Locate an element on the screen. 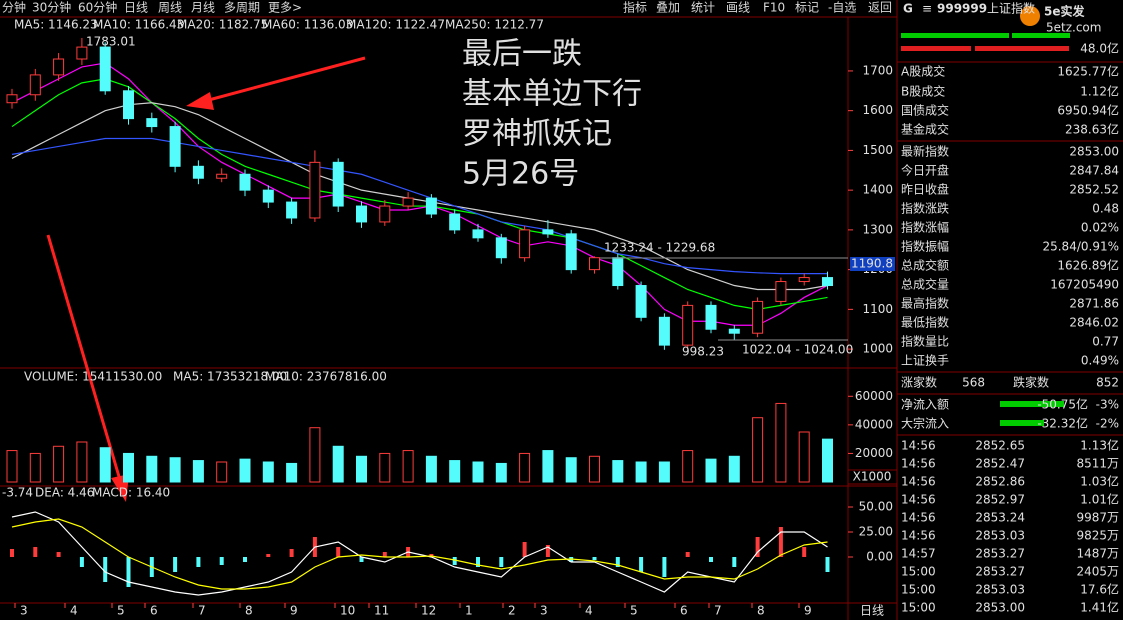 The height and width of the screenshot is (620, 1123). tick-volume: 1.01亿 is located at coordinates (1099, 499).